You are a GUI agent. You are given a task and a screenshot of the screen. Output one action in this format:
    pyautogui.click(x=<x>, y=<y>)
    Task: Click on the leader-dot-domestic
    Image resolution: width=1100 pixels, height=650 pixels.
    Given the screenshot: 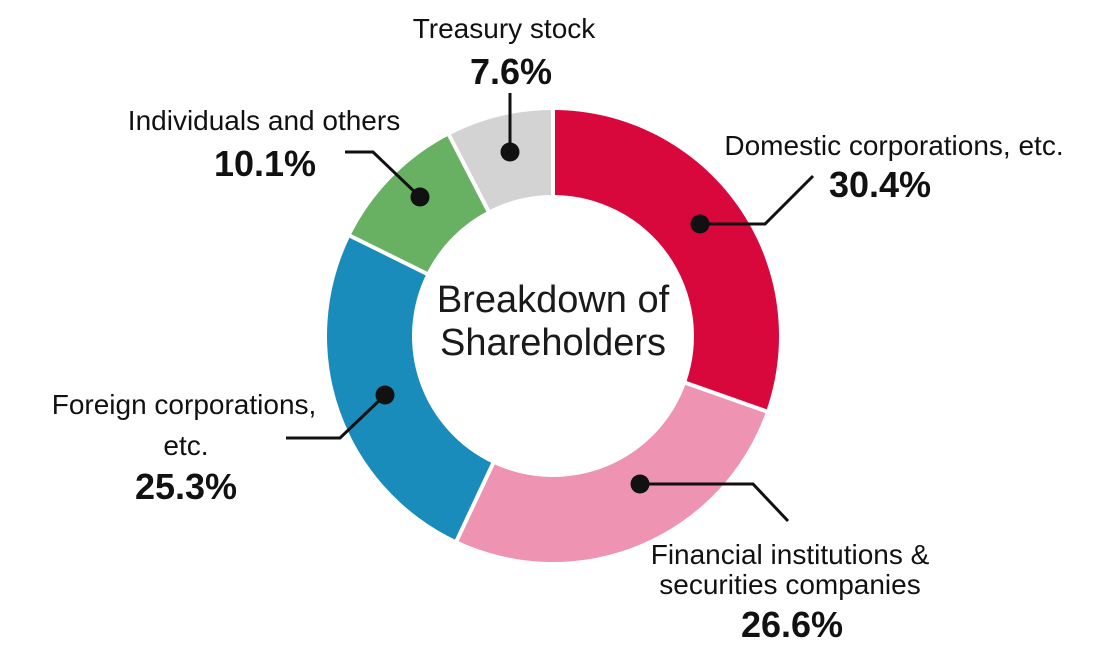 What is the action you would take?
    pyautogui.click(x=700, y=224)
    